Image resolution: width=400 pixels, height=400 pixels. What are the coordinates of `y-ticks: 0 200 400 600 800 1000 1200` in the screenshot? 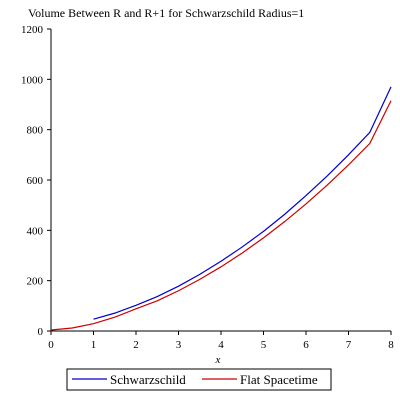 It's located at (36, 181).